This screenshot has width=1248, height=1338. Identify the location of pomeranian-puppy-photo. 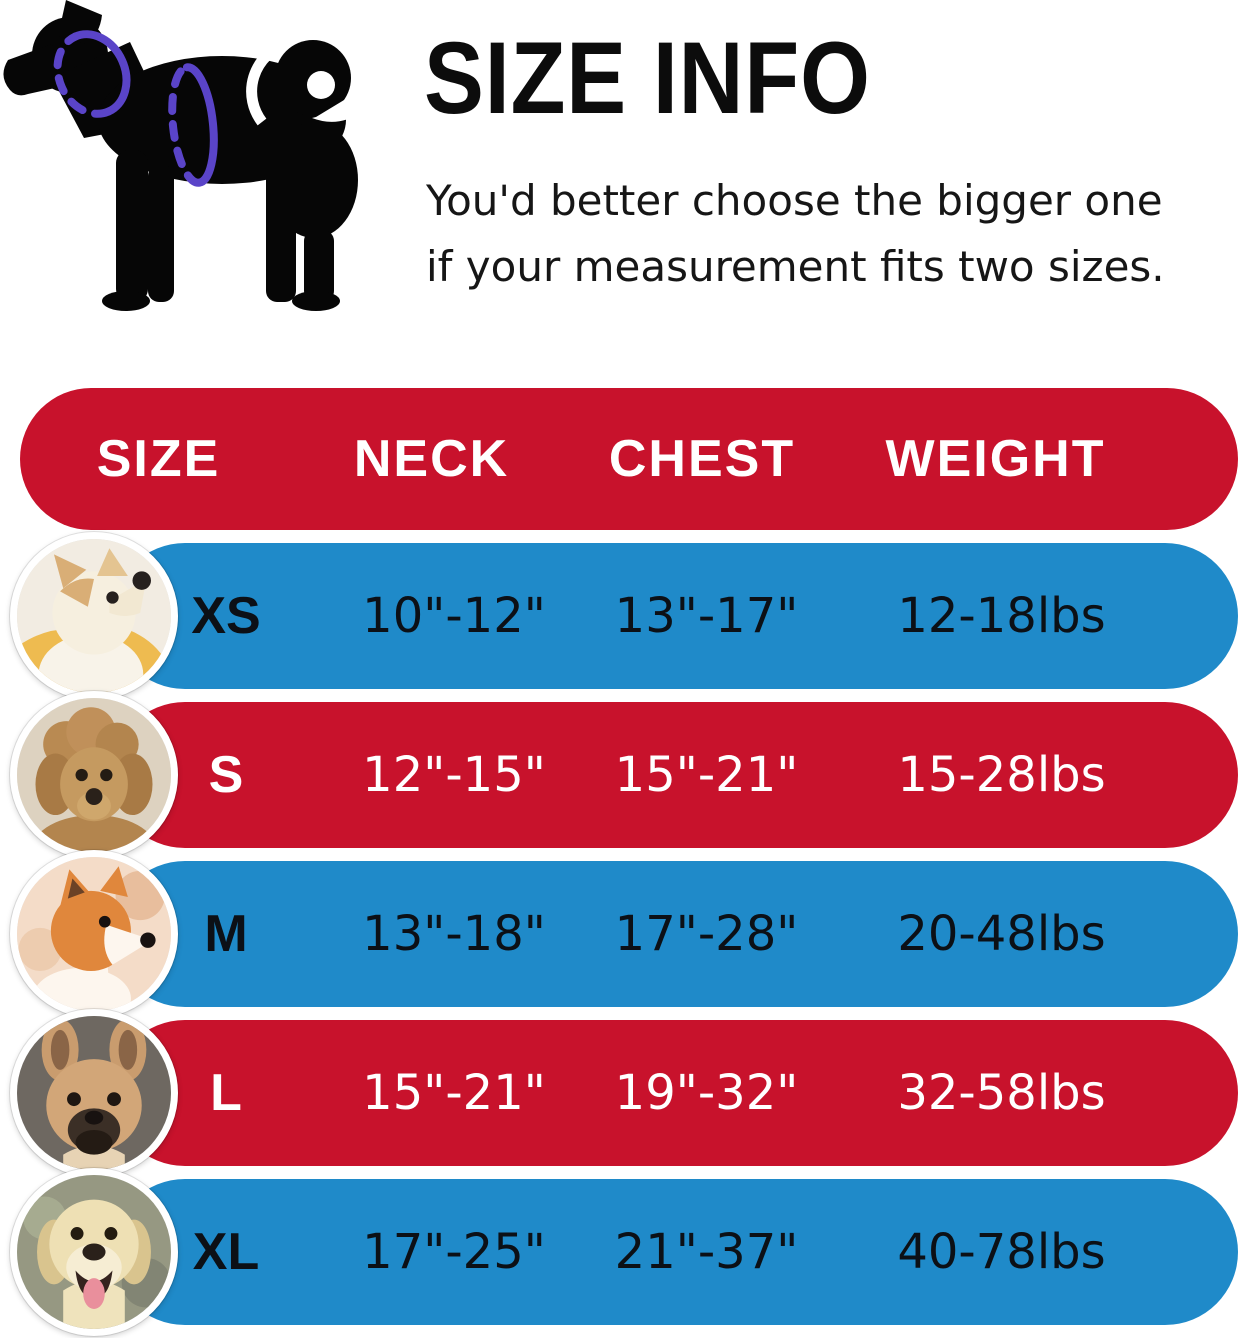
(94, 616).